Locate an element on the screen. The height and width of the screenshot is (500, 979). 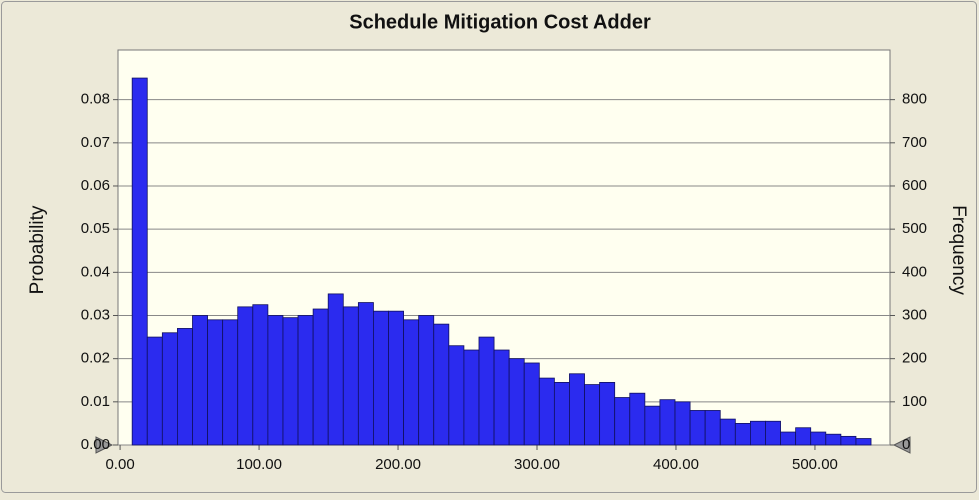
x-tick-label: 400.00 is located at coordinates (676, 464).